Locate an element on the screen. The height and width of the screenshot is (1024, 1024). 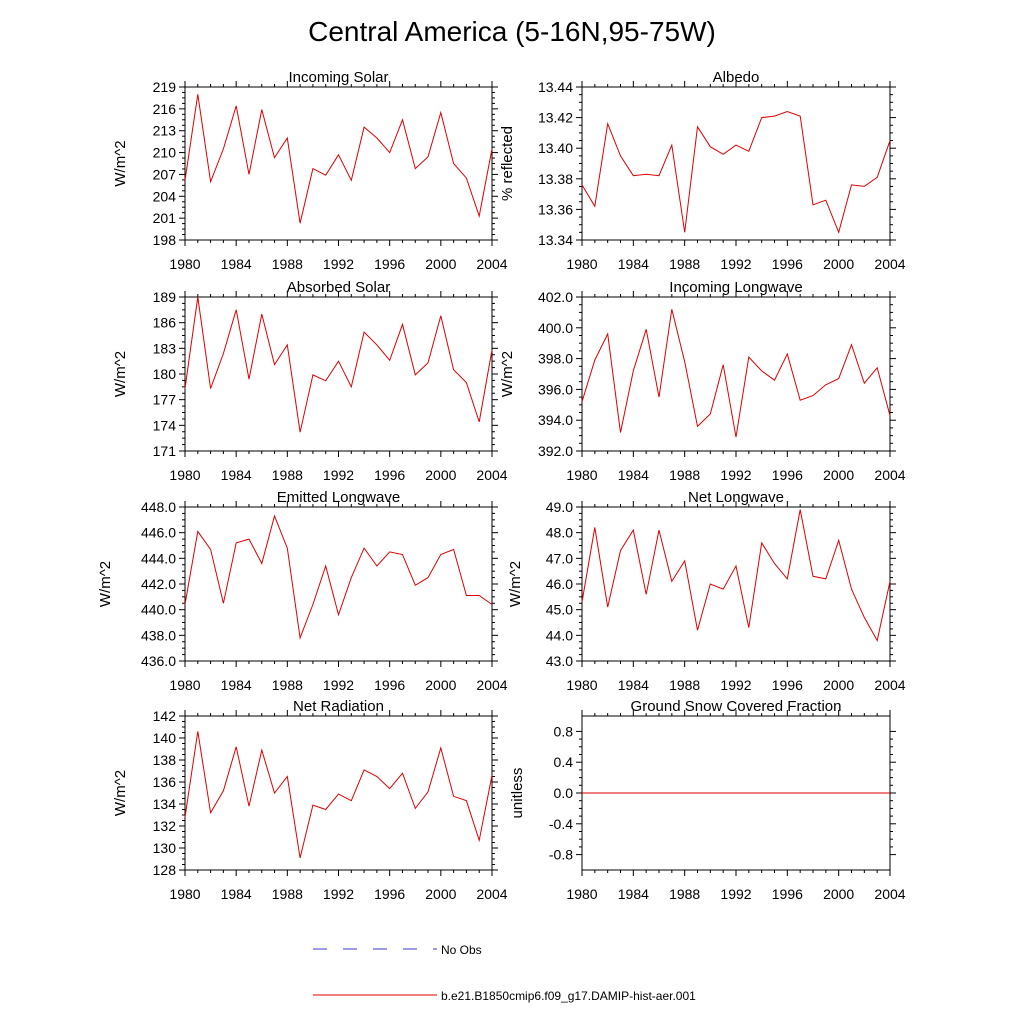
y-tick-label: 47.0 is located at coordinates (559, 558).